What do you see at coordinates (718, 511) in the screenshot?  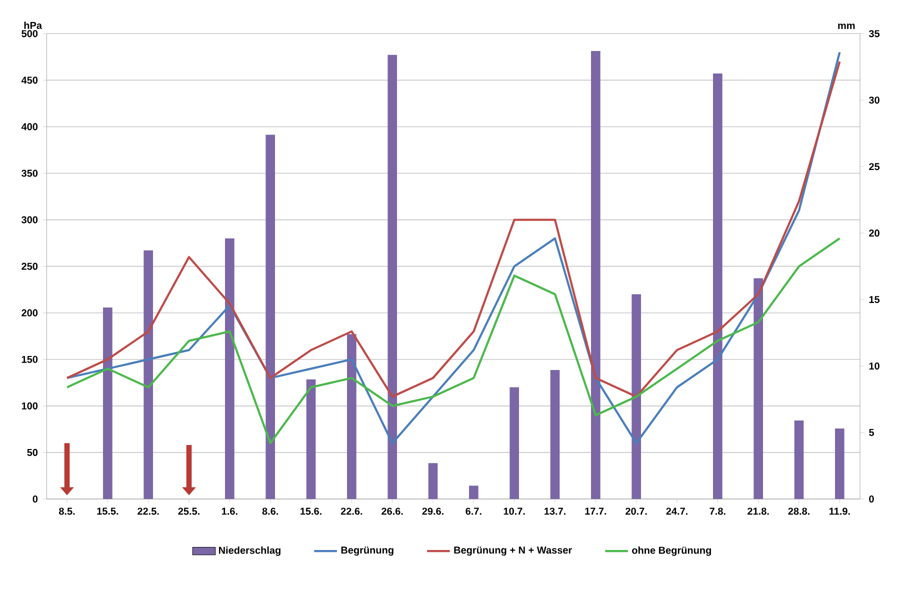 I see `x-tick-label: 7.8.` at bounding box center [718, 511].